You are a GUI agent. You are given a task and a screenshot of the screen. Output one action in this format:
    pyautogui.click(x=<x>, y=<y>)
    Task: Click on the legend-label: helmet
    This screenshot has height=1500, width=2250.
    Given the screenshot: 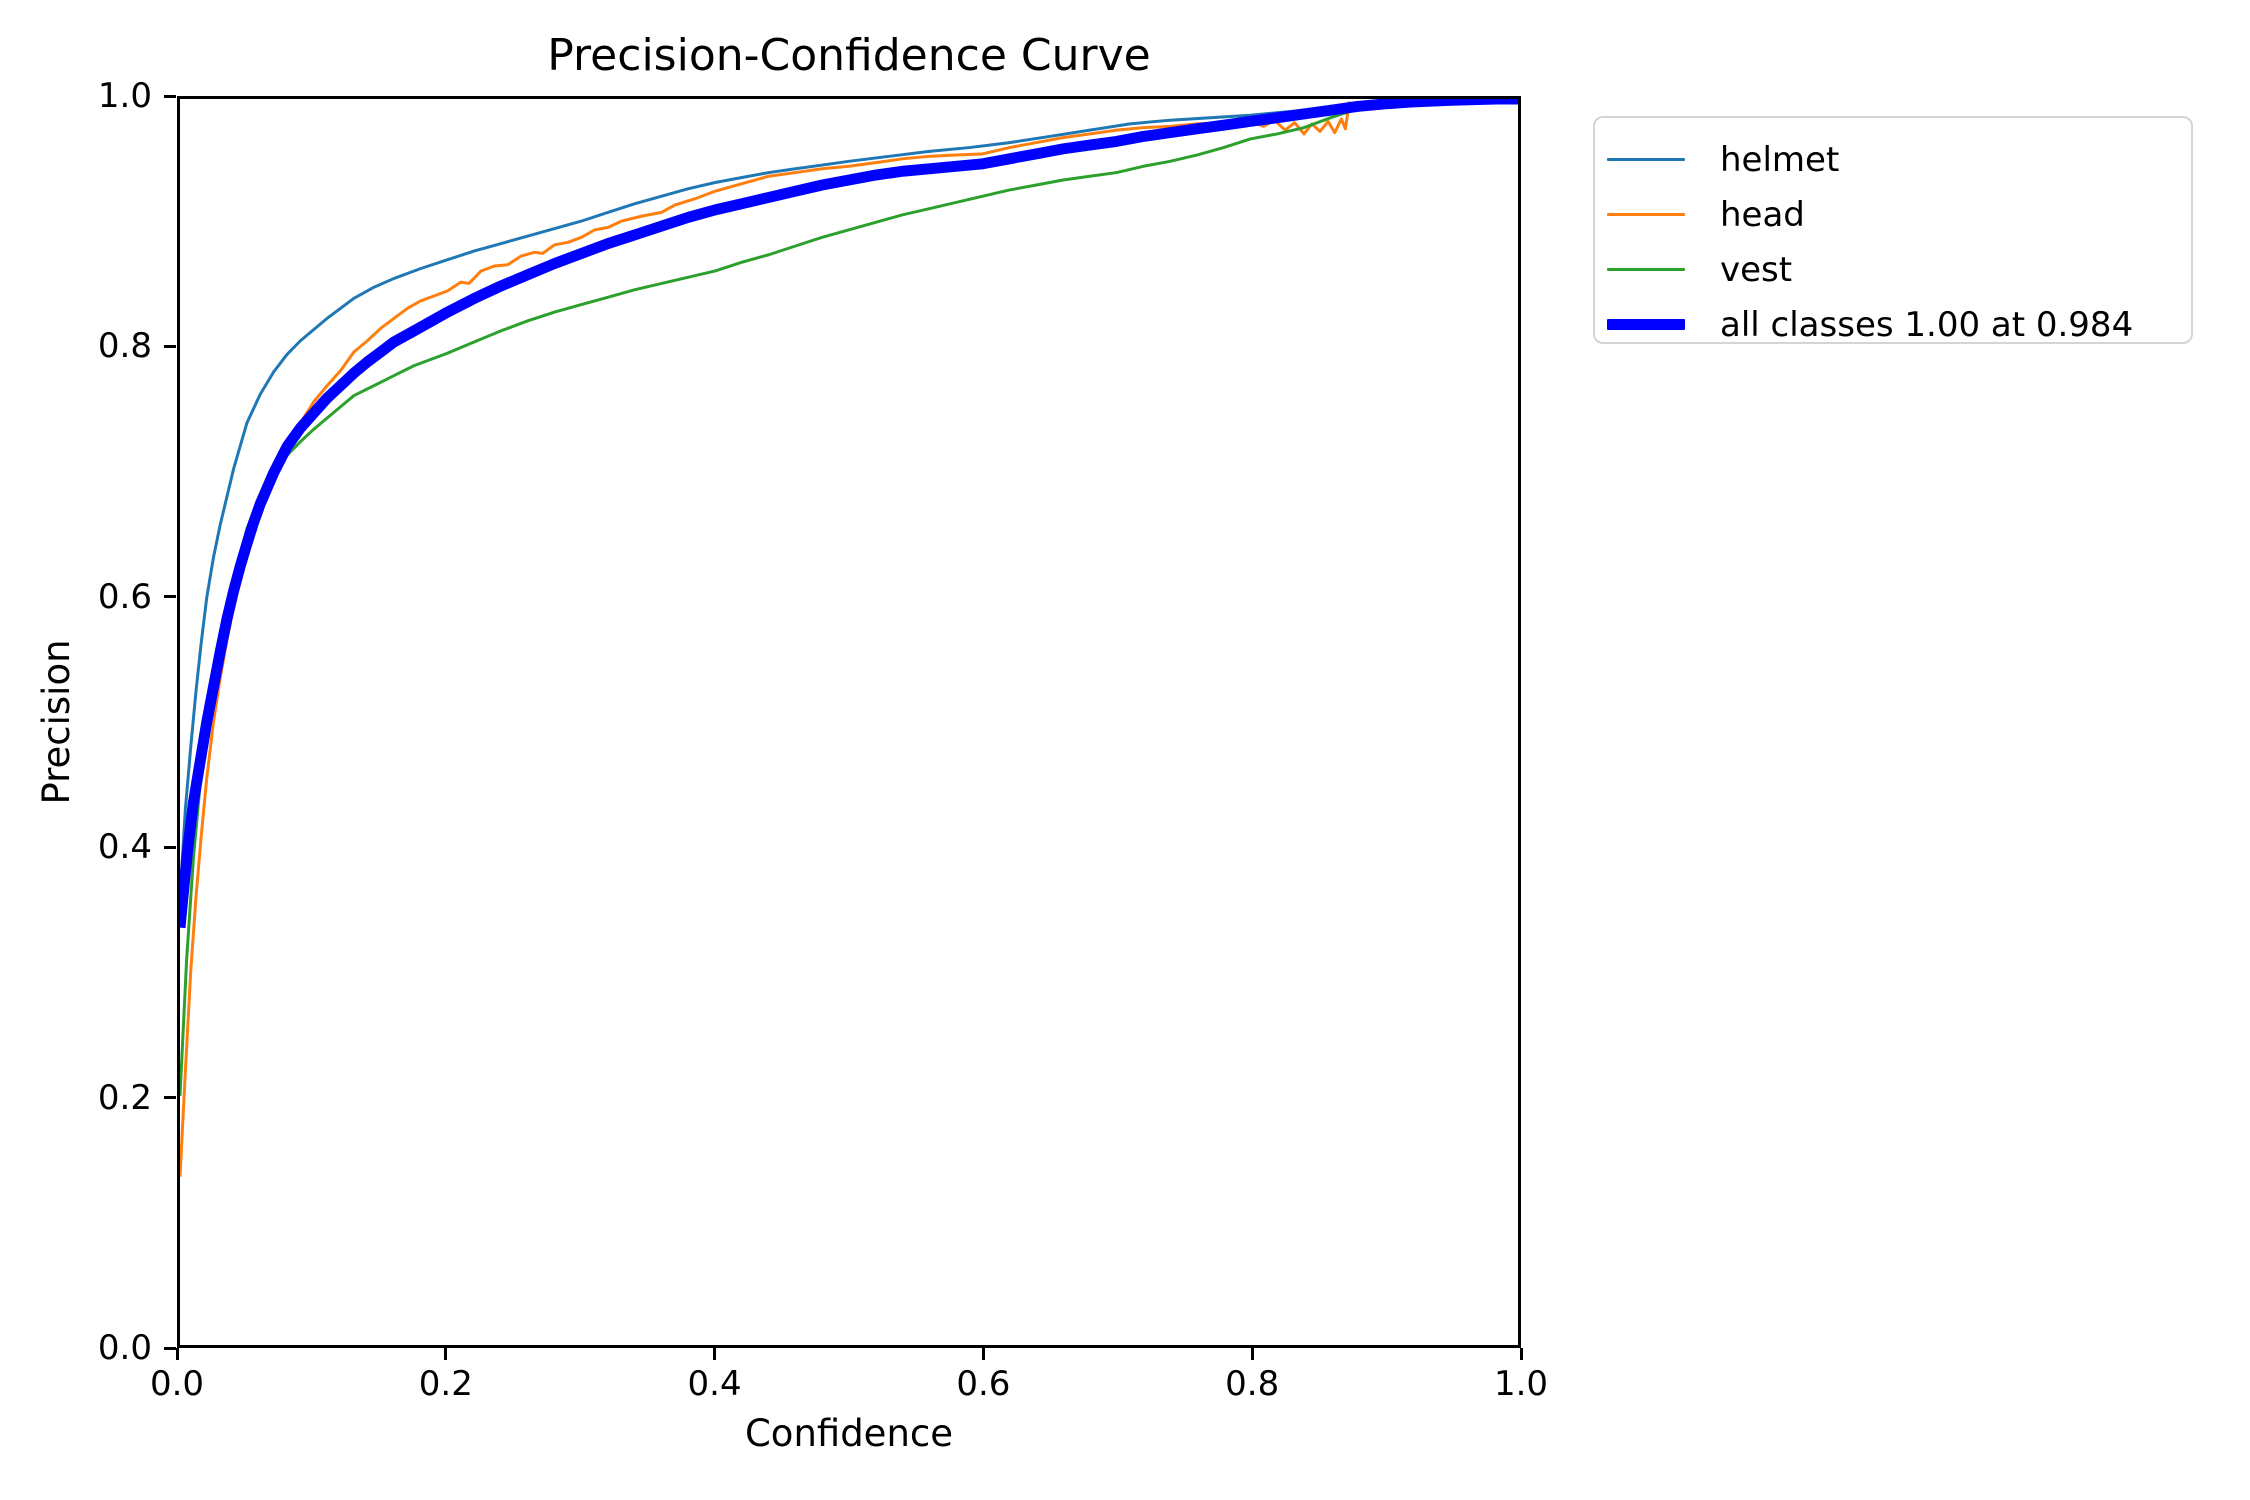 What is the action you would take?
    pyautogui.click(x=1780, y=159)
    